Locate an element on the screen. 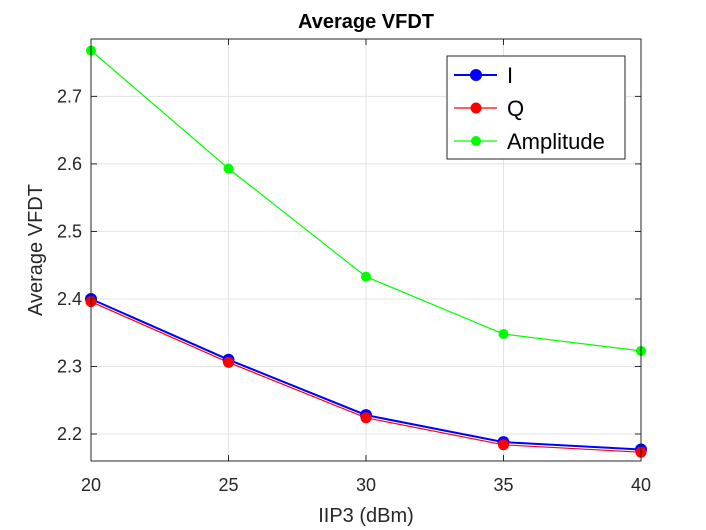  legend-label-amplitude: Amplitude is located at coordinates (556, 141).